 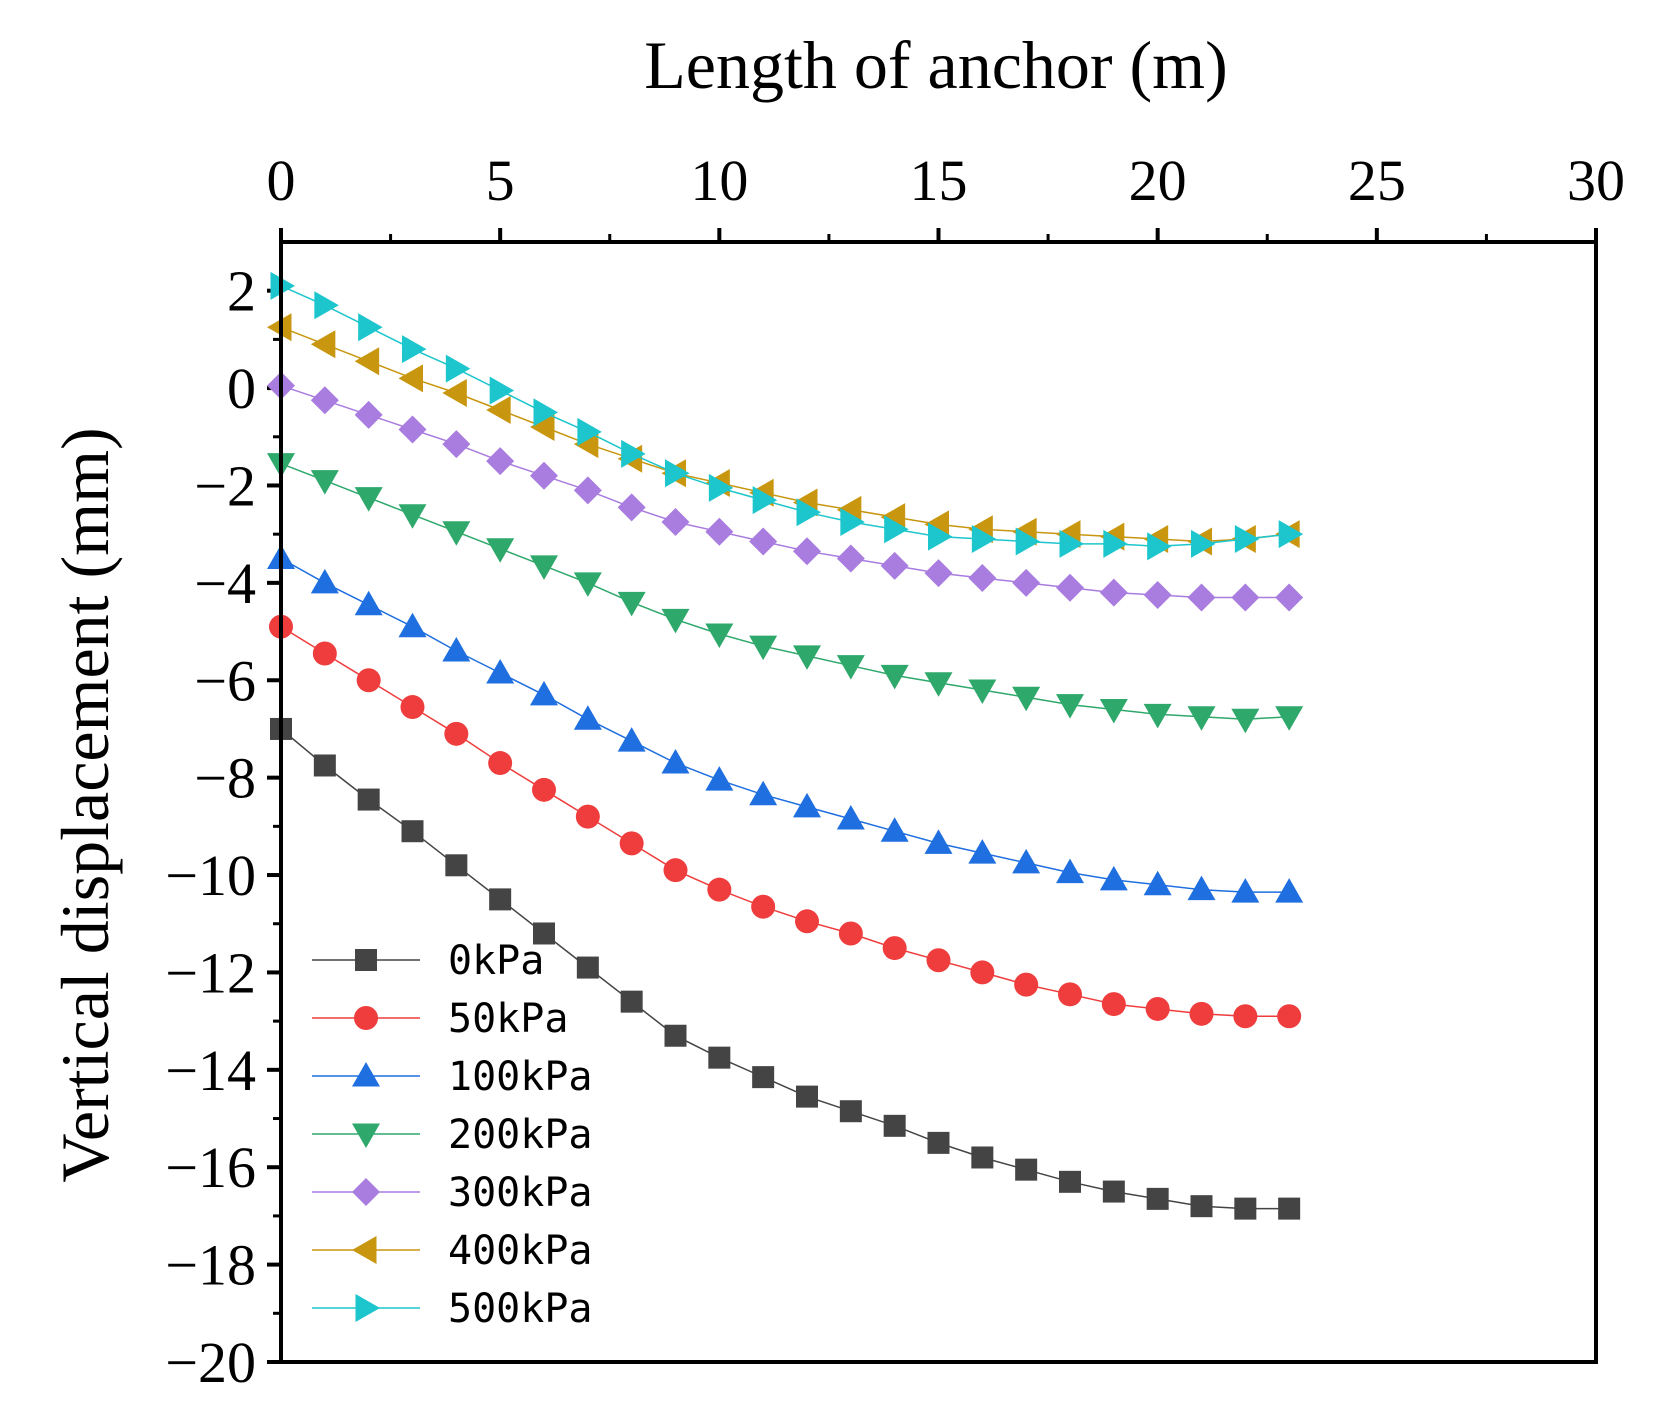 I want to click on legend-item: 100kPa, so click(x=452, y=1077).